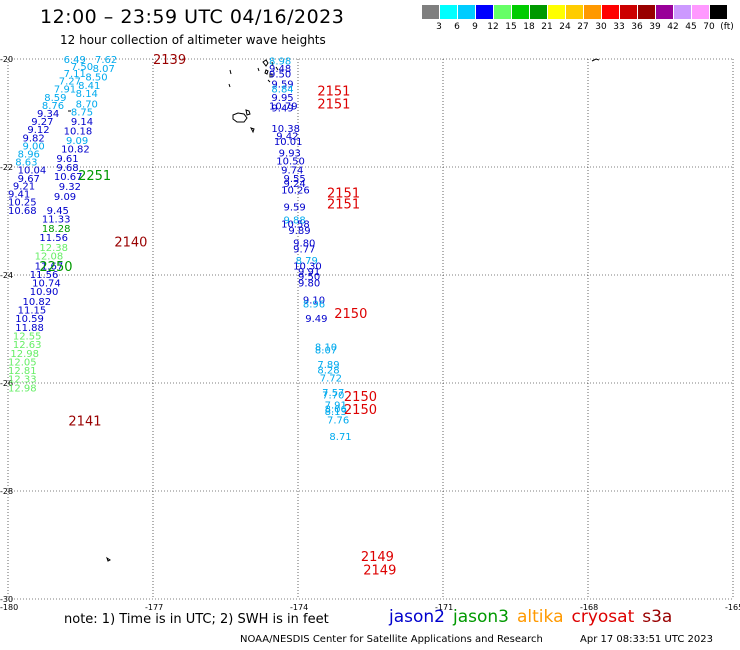  What do you see at coordinates (493, 27) in the screenshot?
I see `colorbar-label: 12` at bounding box center [493, 27].